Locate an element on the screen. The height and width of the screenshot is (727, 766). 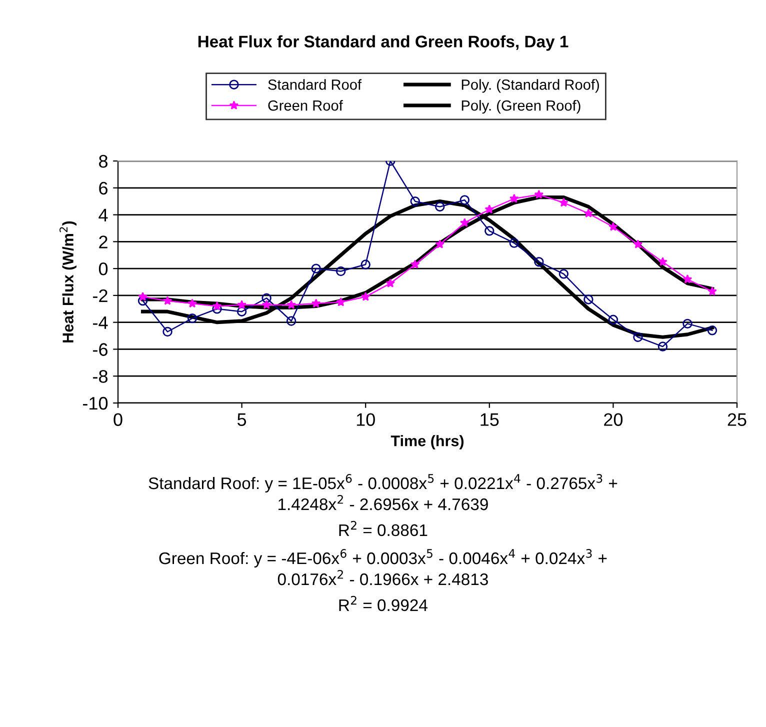
y-tick-label: -10 is located at coordinates (95, 403).